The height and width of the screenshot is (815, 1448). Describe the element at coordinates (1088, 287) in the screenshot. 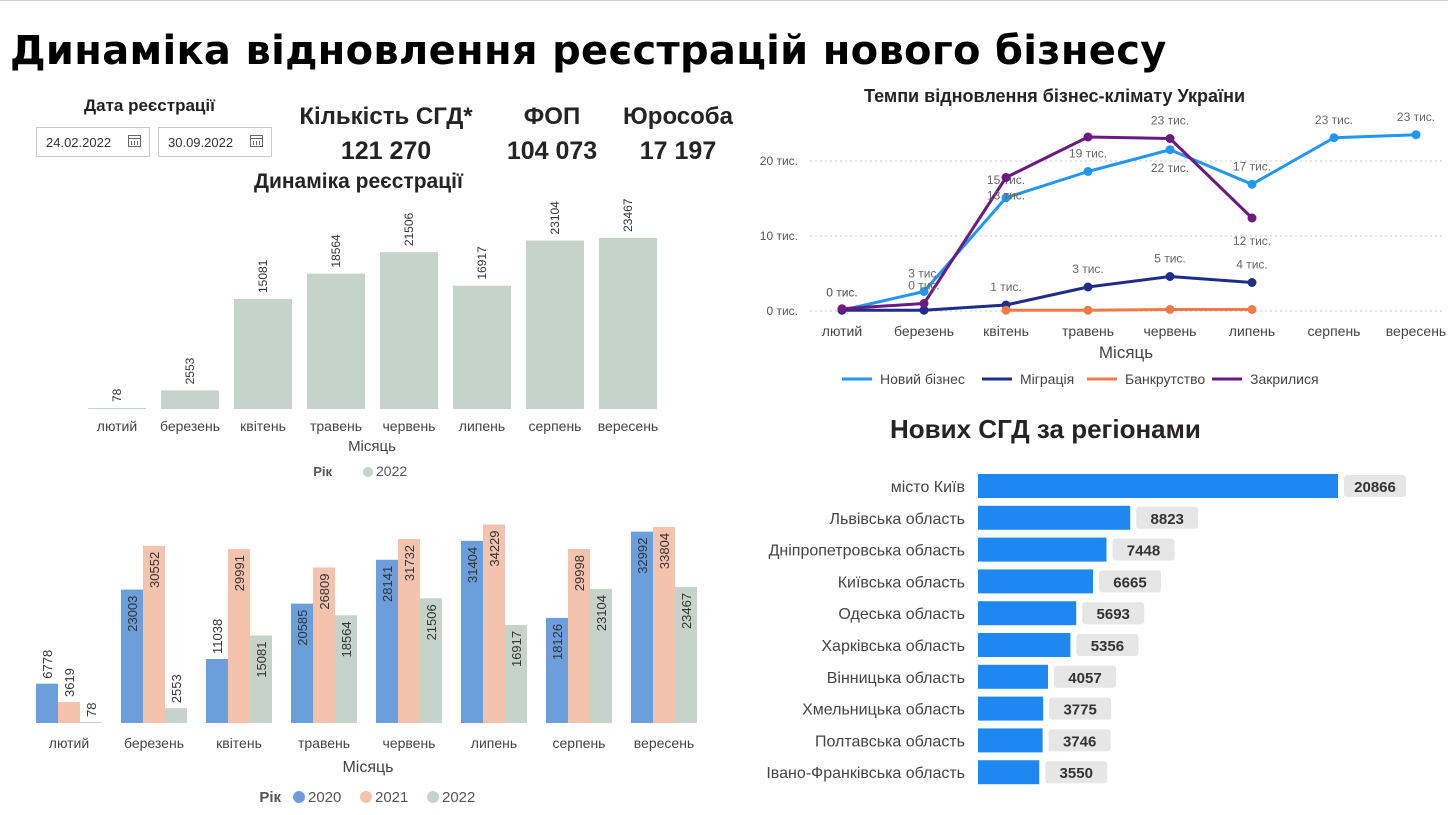

I see `point-migration` at that location.